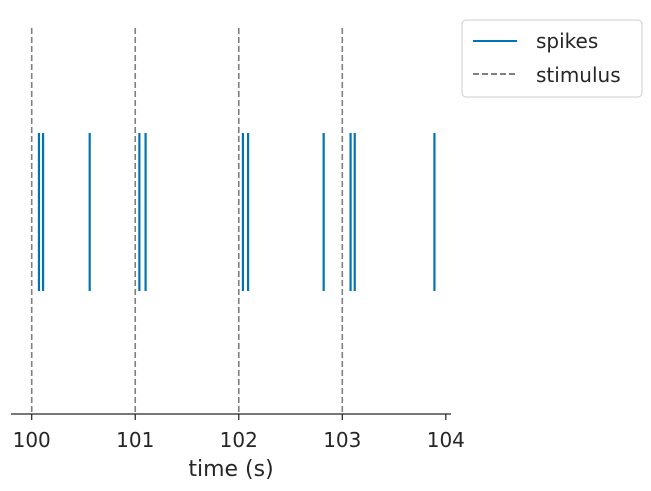 The height and width of the screenshot is (491, 651). I want to click on x-tick-label-2: 102, so click(239, 440).